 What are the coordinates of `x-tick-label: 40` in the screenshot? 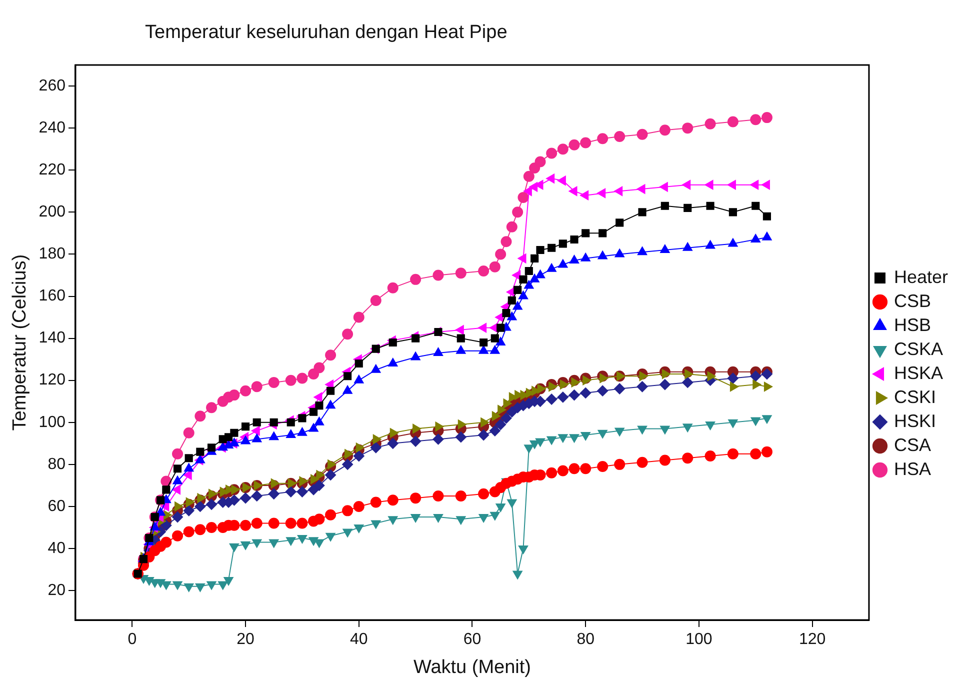 It's located at (359, 639).